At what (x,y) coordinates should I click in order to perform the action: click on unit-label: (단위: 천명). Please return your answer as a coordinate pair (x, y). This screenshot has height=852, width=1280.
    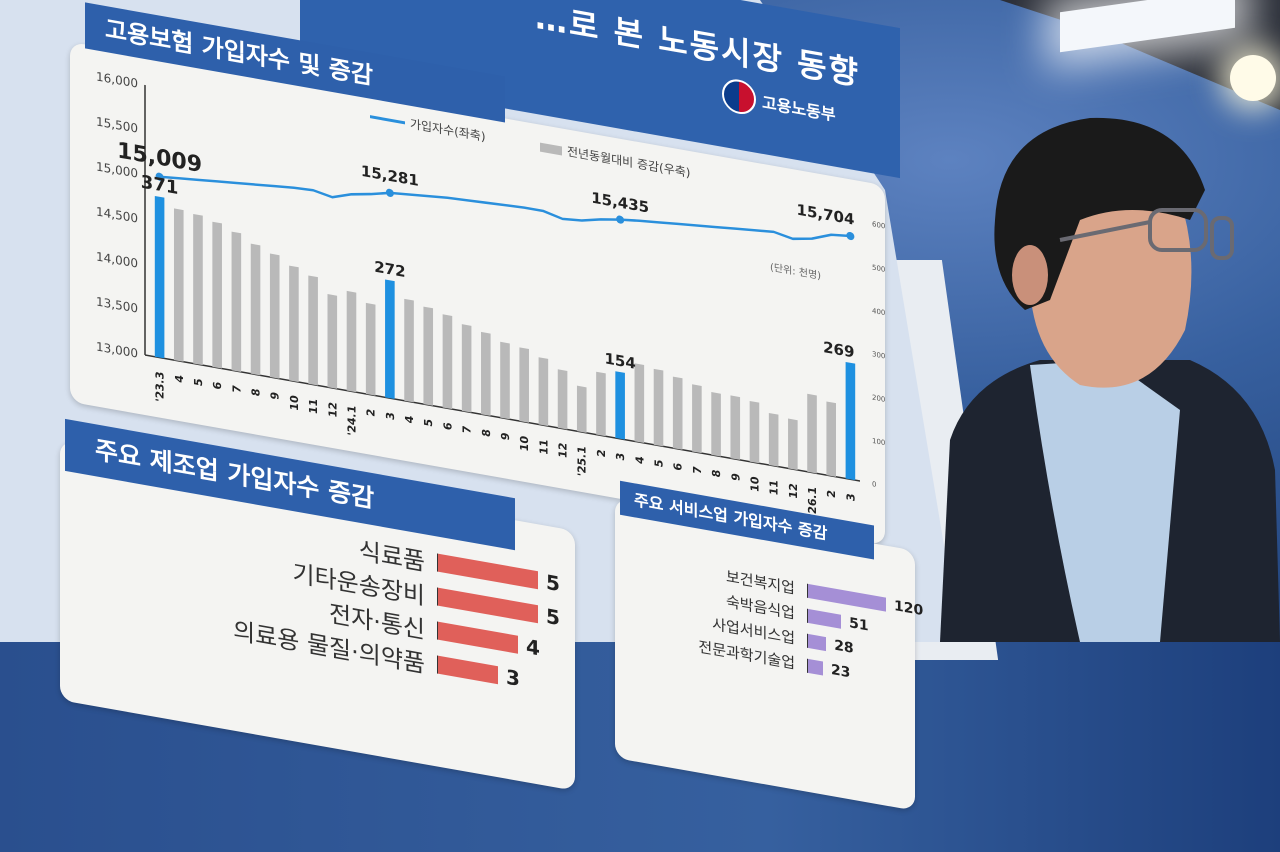
    Looking at the image, I should click on (795, 271).